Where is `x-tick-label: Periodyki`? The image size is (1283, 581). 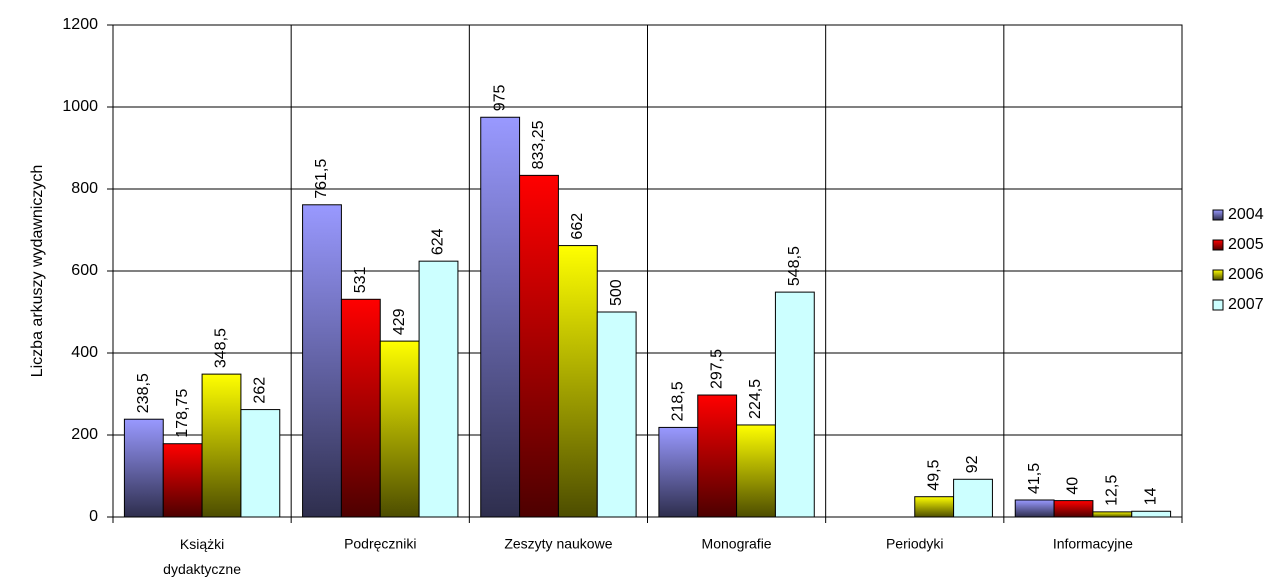
x-tick-label: Periodyki is located at coordinates (915, 544).